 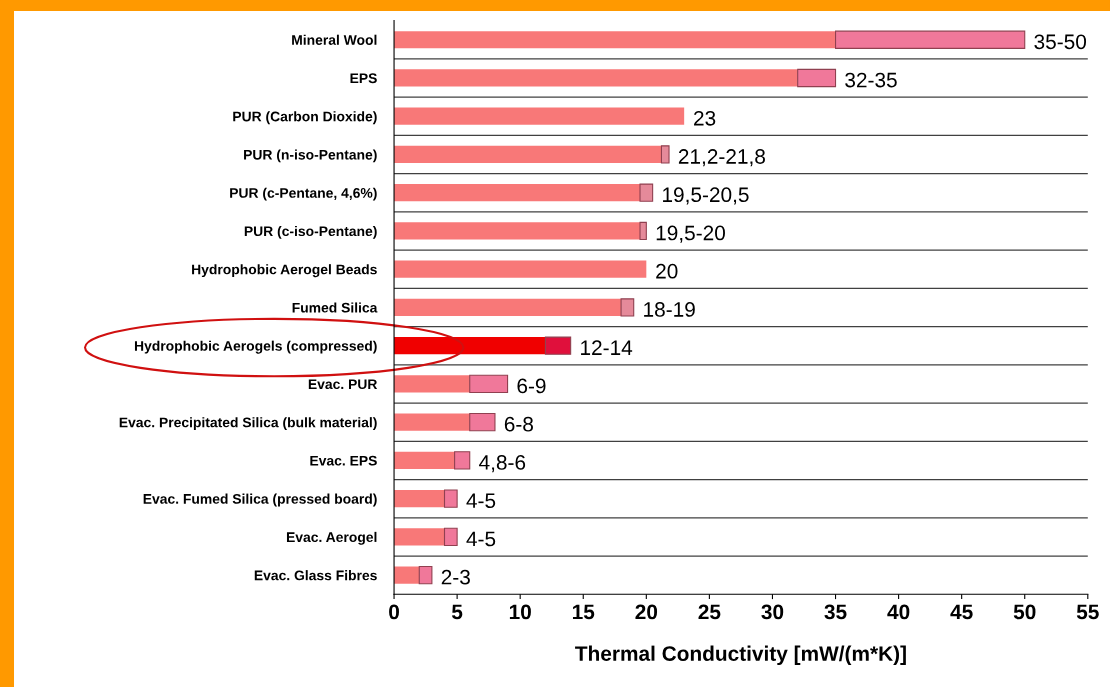 I want to click on y-tick-label: Evac. Glass Fibres, so click(x=315, y=575).